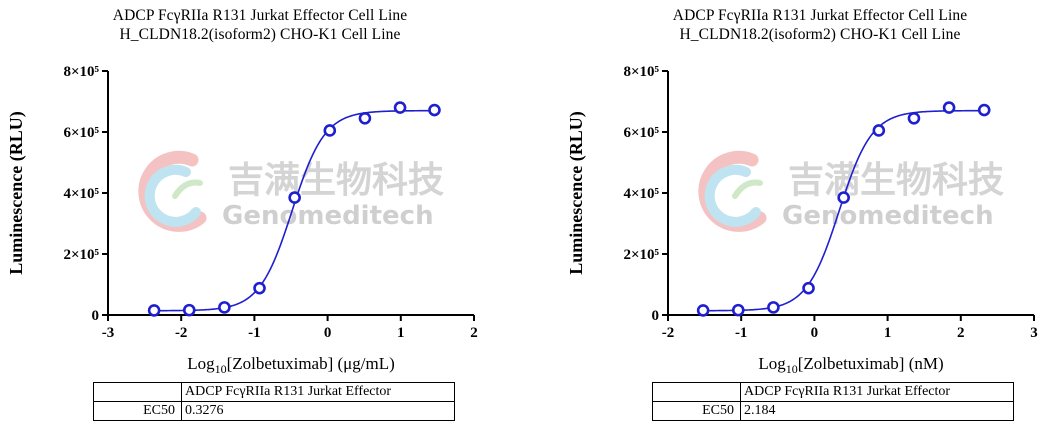 The width and height of the screenshot is (1051, 430). I want to click on fit-curve, so click(294, 210).